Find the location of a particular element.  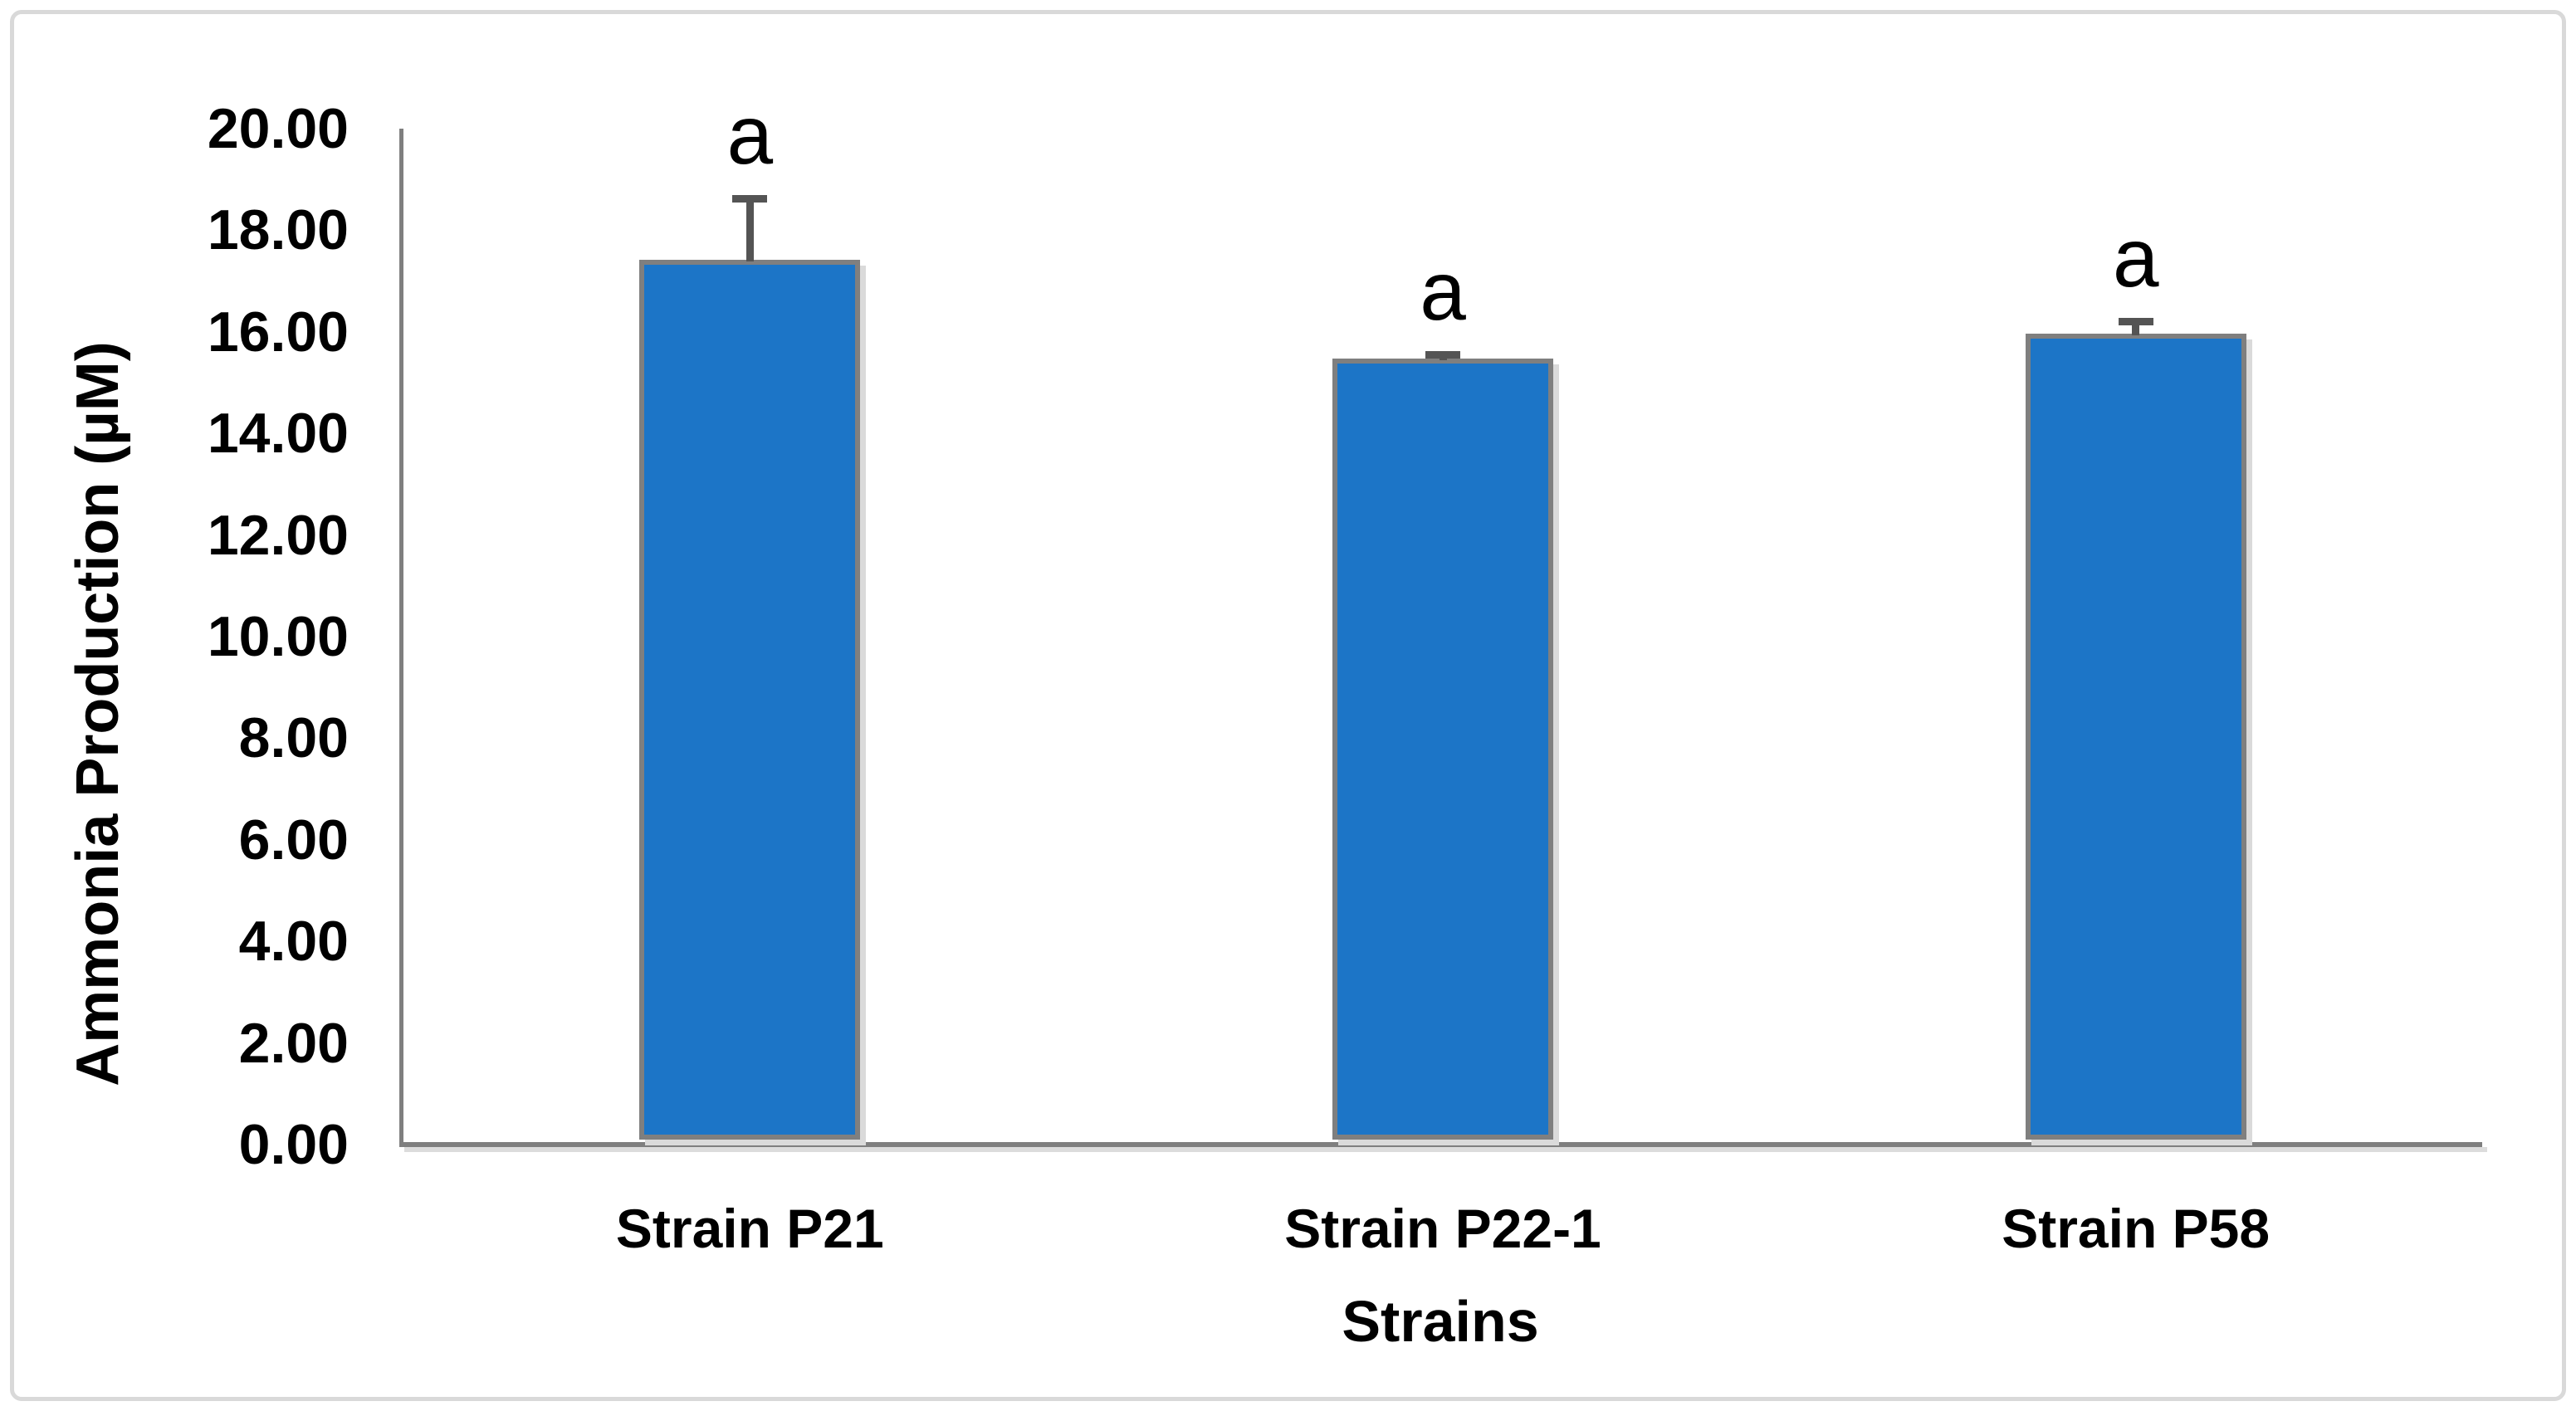

significance-letter-1: a is located at coordinates (750, 136).